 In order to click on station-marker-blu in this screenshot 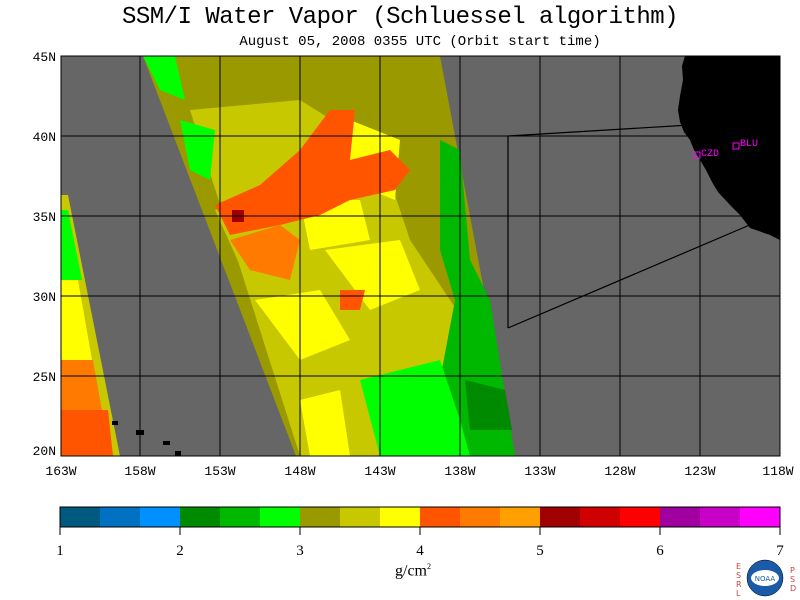, I will do `click(736, 146)`.